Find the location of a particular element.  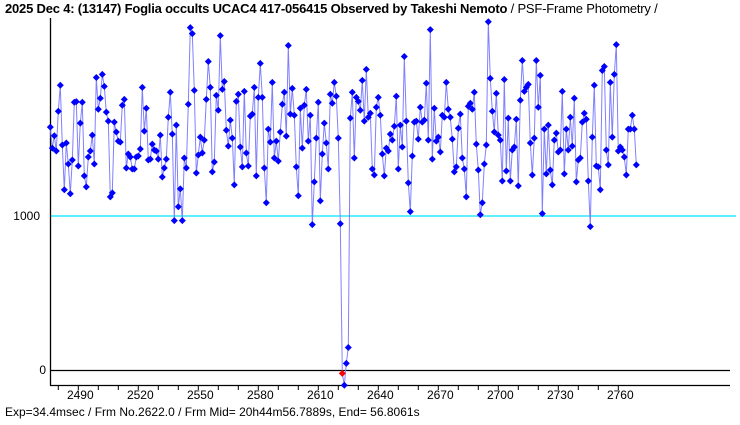

x-tick-label: 2640 is located at coordinates (380, 395).